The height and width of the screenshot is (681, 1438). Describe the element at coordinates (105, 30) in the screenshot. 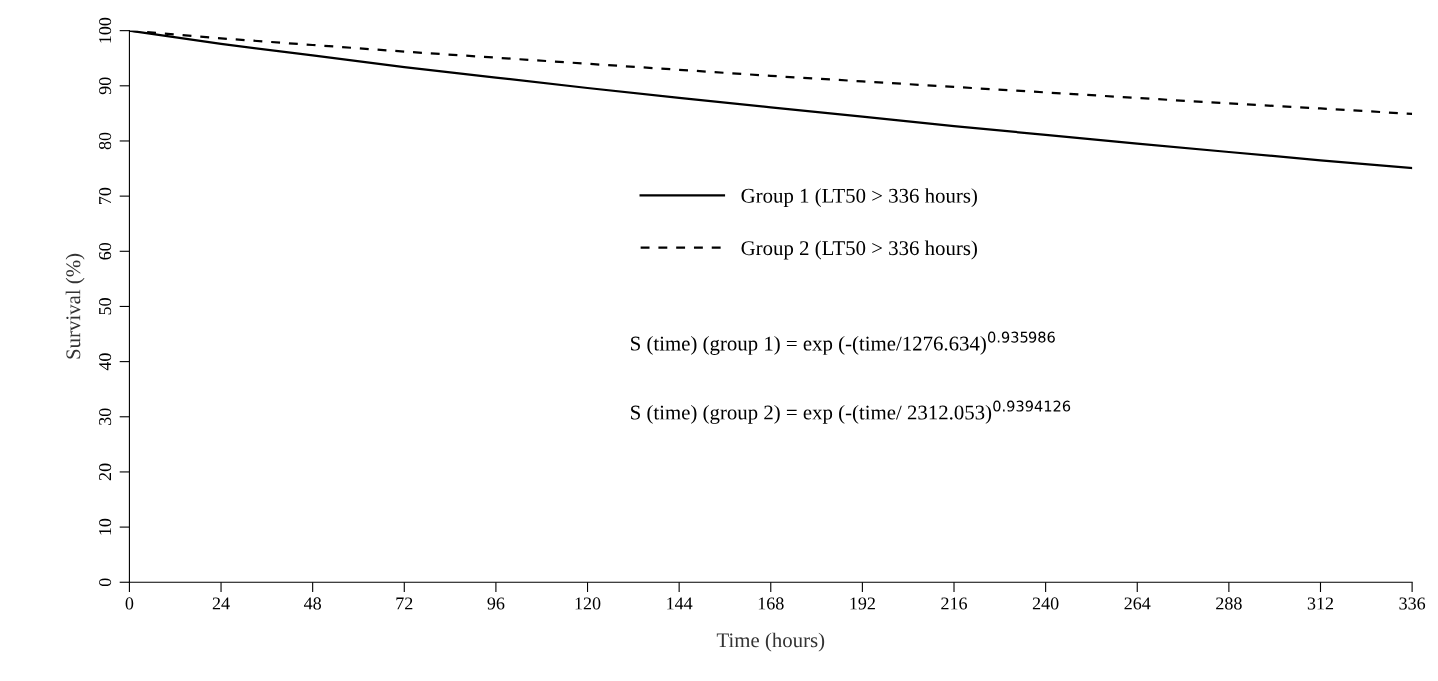

I see `y-tick-label: 100` at that location.